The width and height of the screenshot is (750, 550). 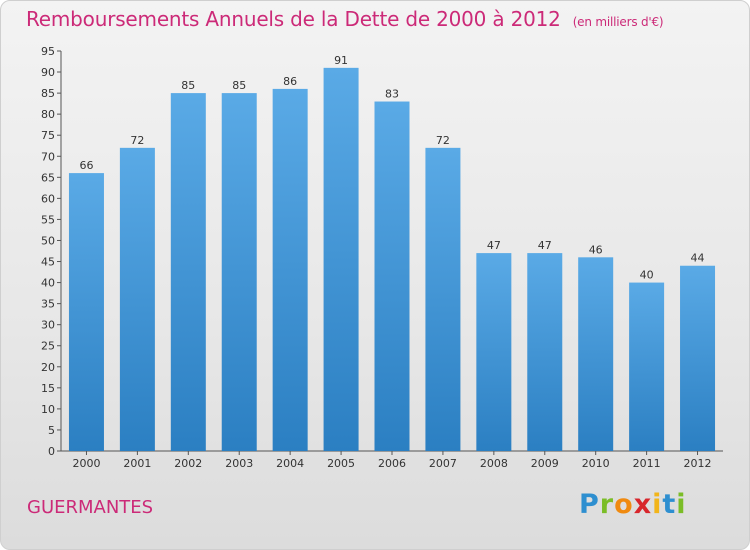 I want to click on y-tick-label: 60, so click(x=48, y=198).